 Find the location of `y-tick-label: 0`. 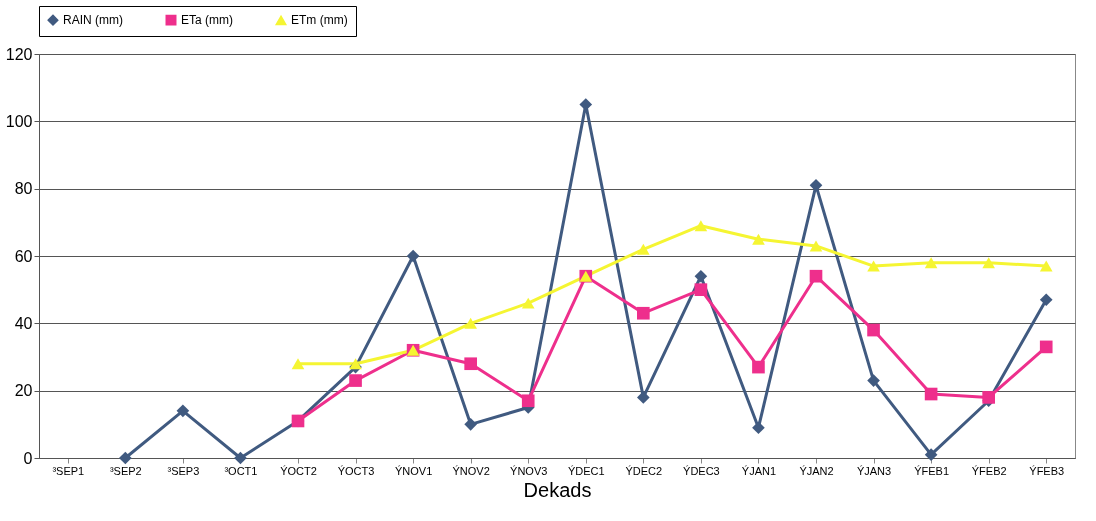

y-tick-label: 0 is located at coordinates (28, 458).